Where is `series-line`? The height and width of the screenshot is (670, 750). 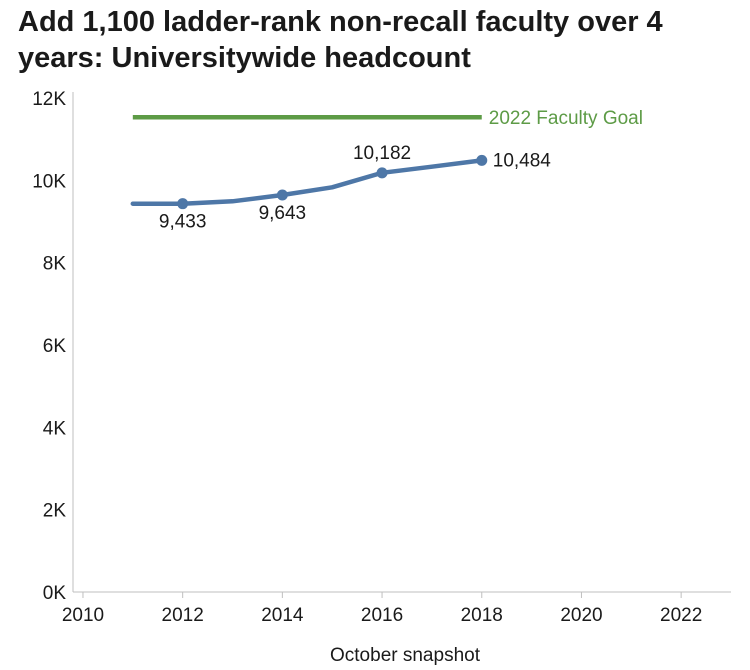
series-line is located at coordinates (307, 182).